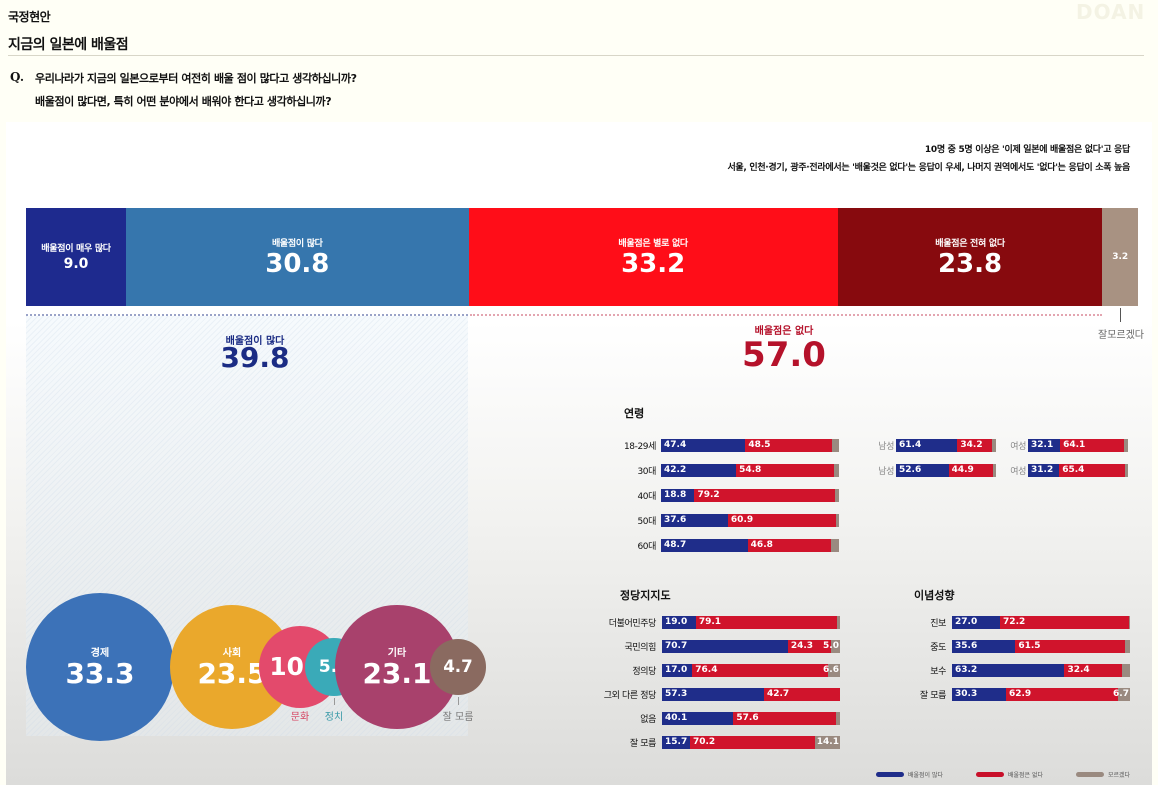 The height and width of the screenshot is (785, 1158). I want to click on bubble-label: 사회, so click(232, 654).